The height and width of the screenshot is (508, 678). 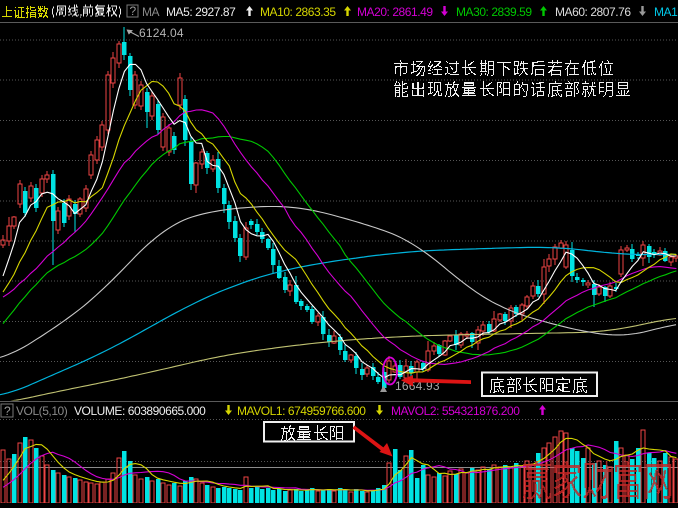 What do you see at coordinates (201, 12) in the screenshot?
I see `svg-text: MA5: 2927.87` at bounding box center [201, 12].